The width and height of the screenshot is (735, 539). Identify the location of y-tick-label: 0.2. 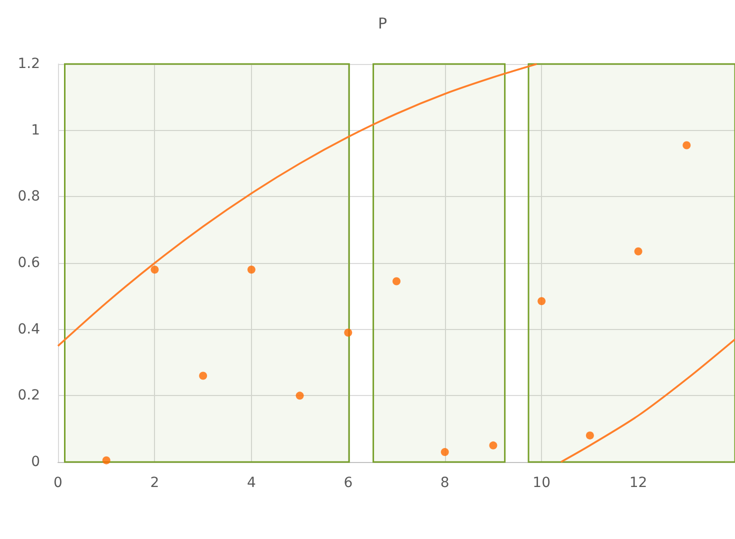
(29, 396).